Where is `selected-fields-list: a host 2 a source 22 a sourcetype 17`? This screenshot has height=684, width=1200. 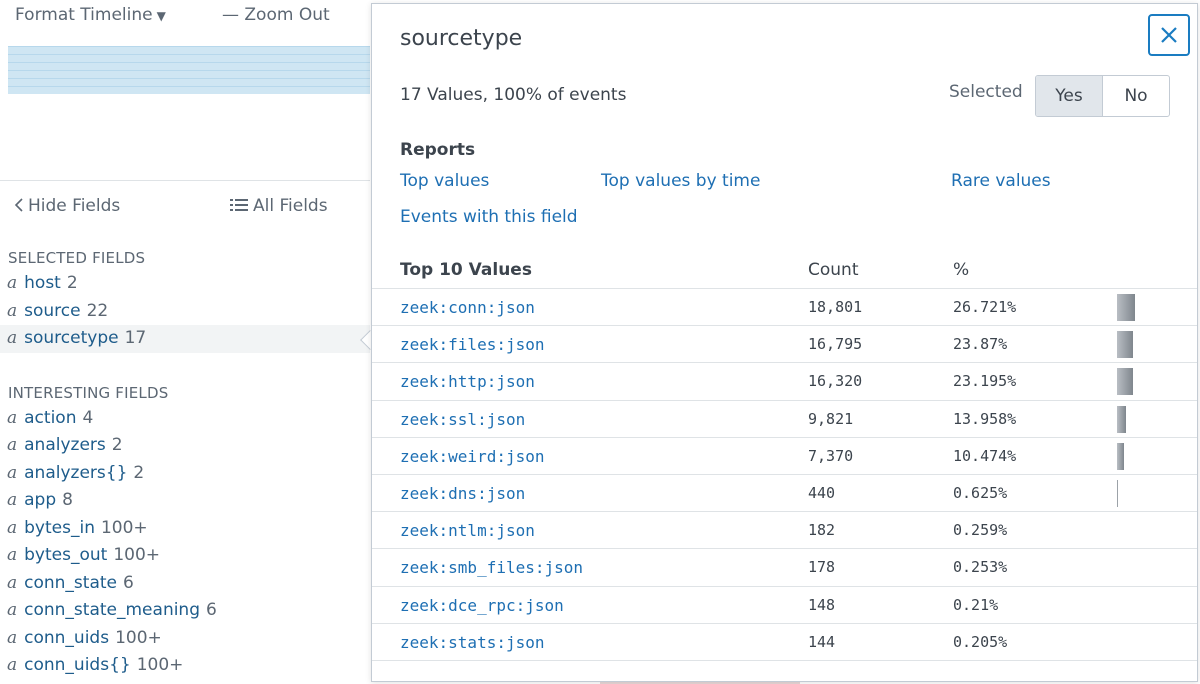
selected-fields-list: a host 2 a source 22 a sourcetype 17 is located at coordinates (185, 311).